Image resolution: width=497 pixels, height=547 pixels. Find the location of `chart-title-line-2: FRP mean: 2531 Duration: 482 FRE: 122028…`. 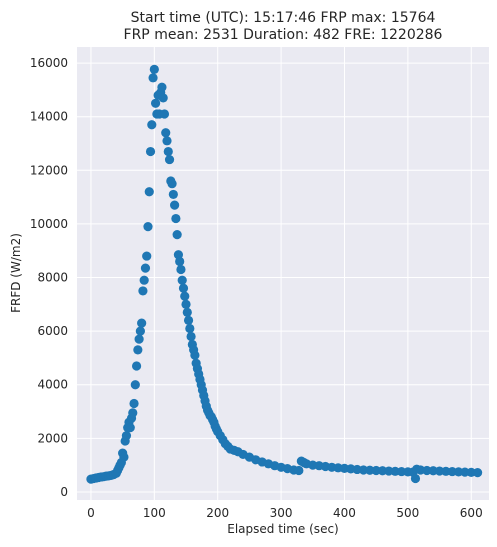

chart-title-line-2: FRP mean: 2531 Duration: 482 FRE: 122028… is located at coordinates (283, 35).